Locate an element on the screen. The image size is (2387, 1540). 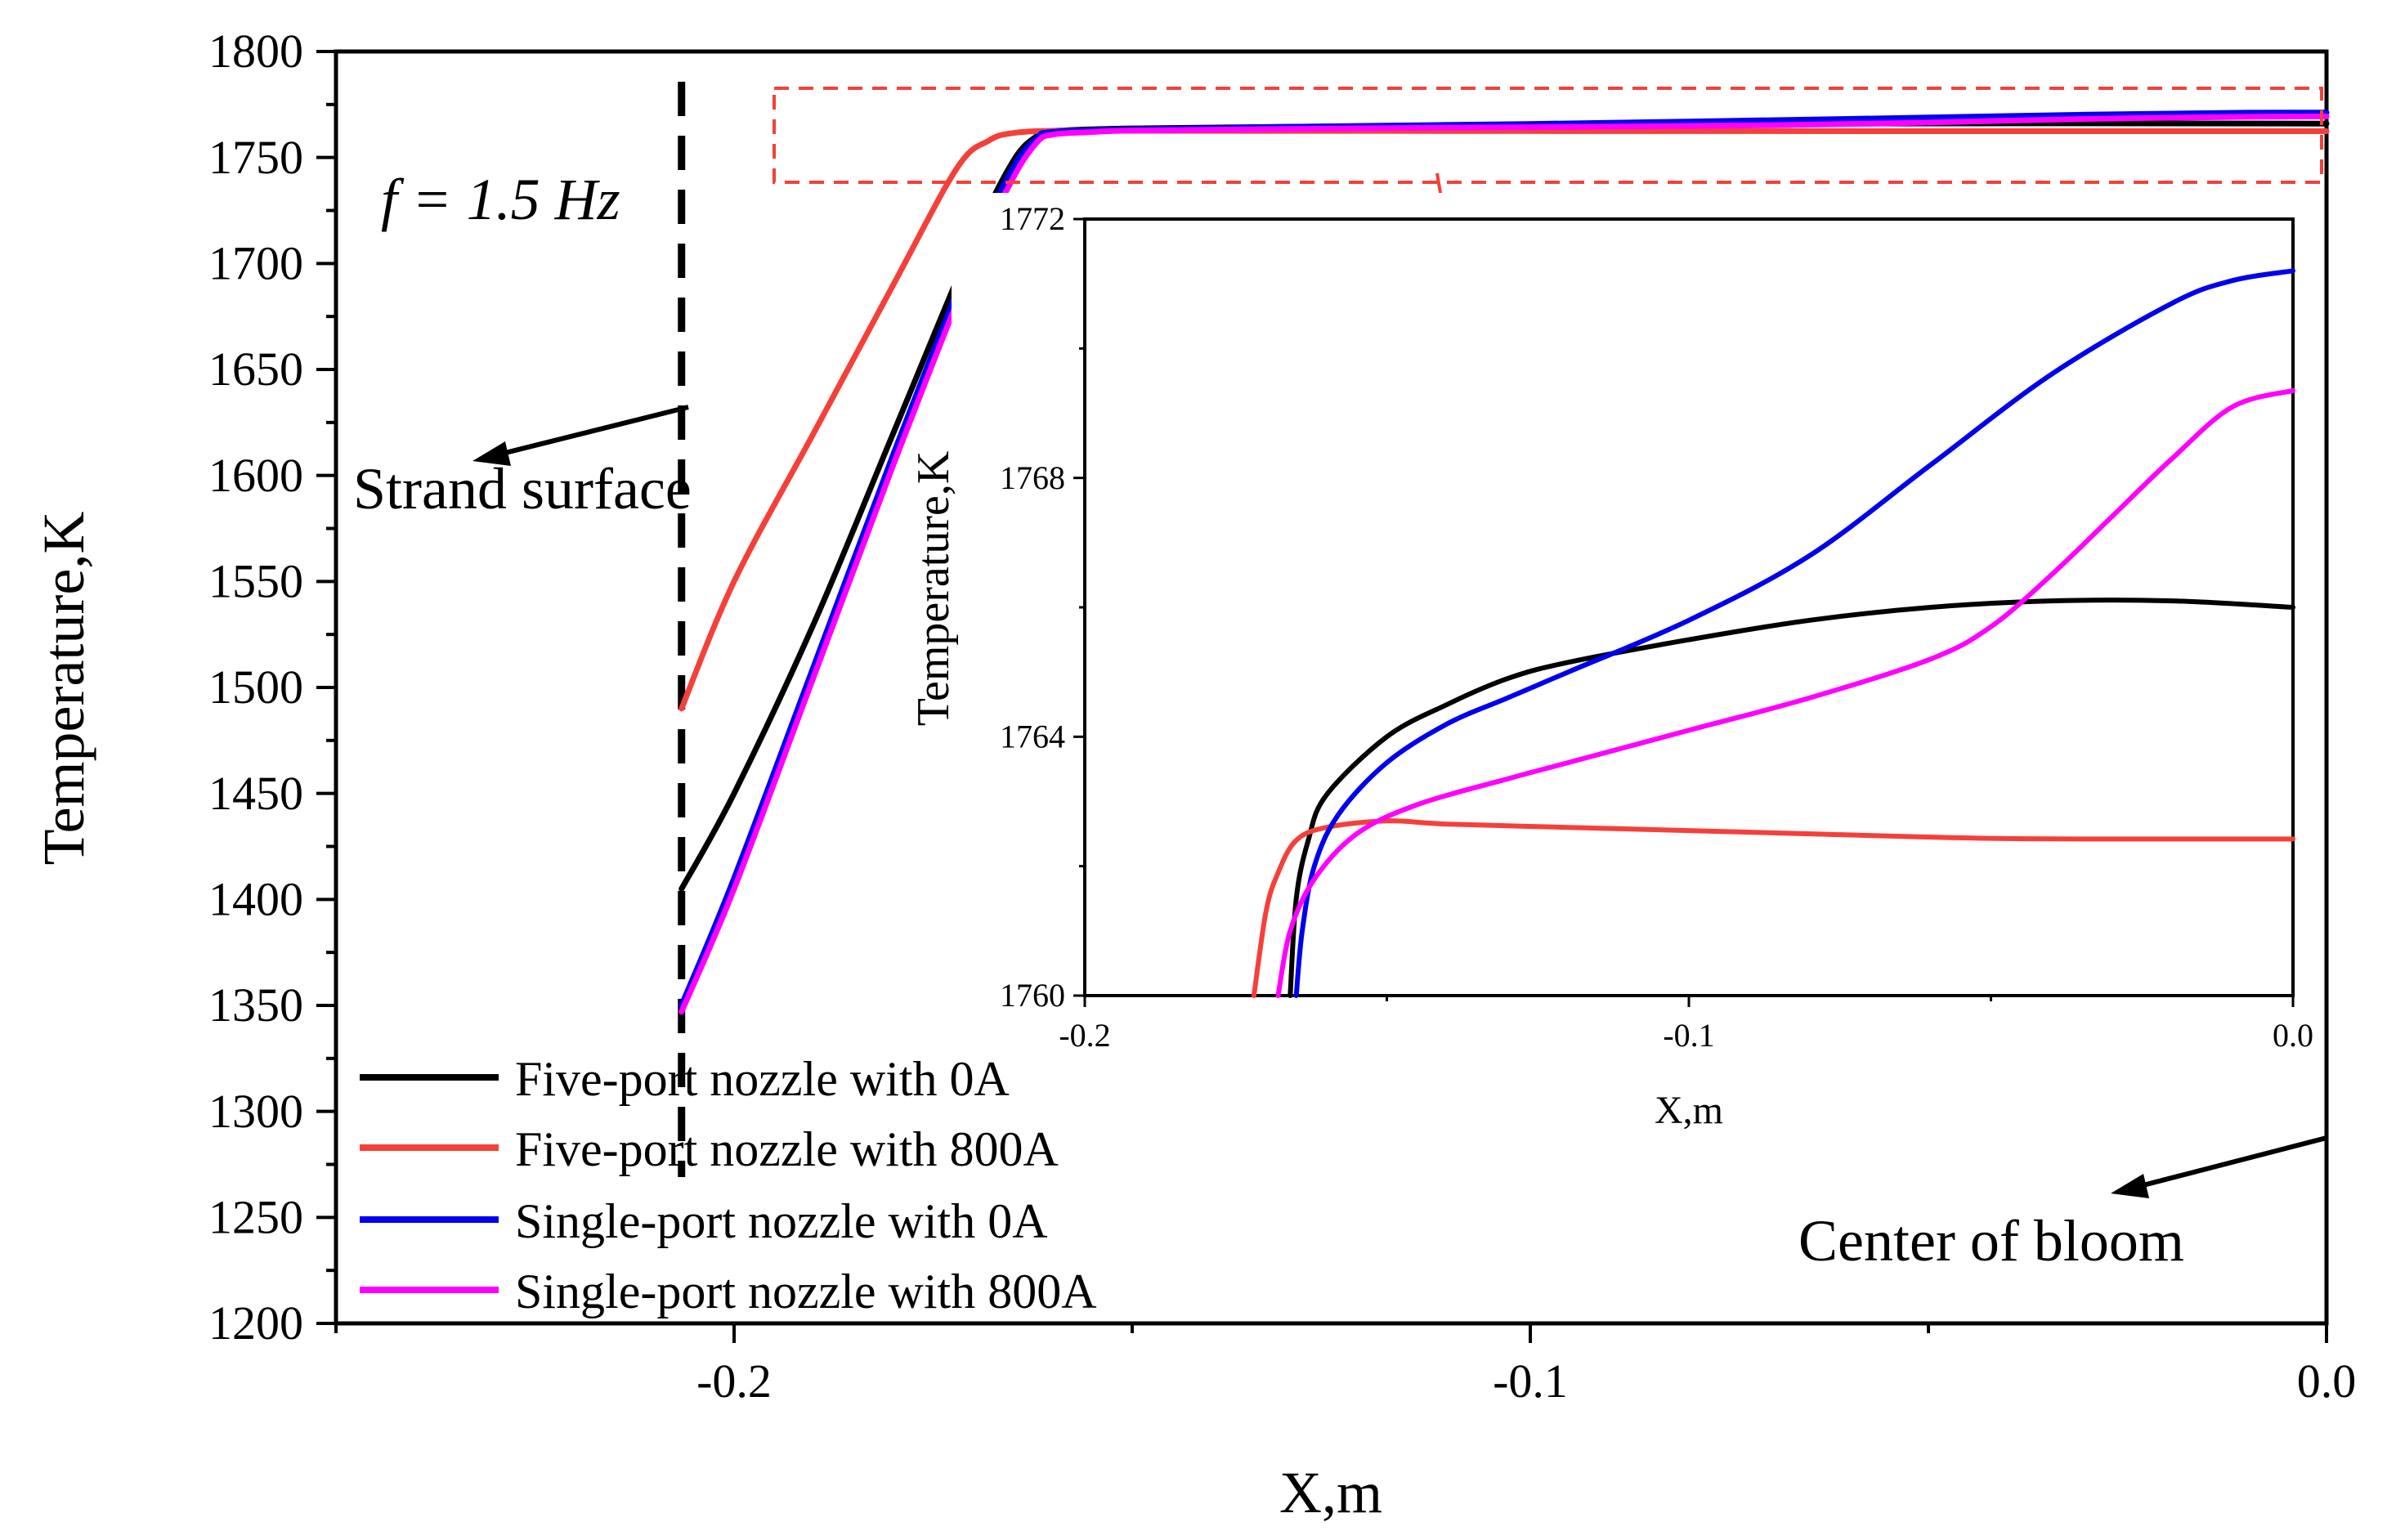
frequency-annotation: f = 1.5 Hz is located at coordinates (500, 200).